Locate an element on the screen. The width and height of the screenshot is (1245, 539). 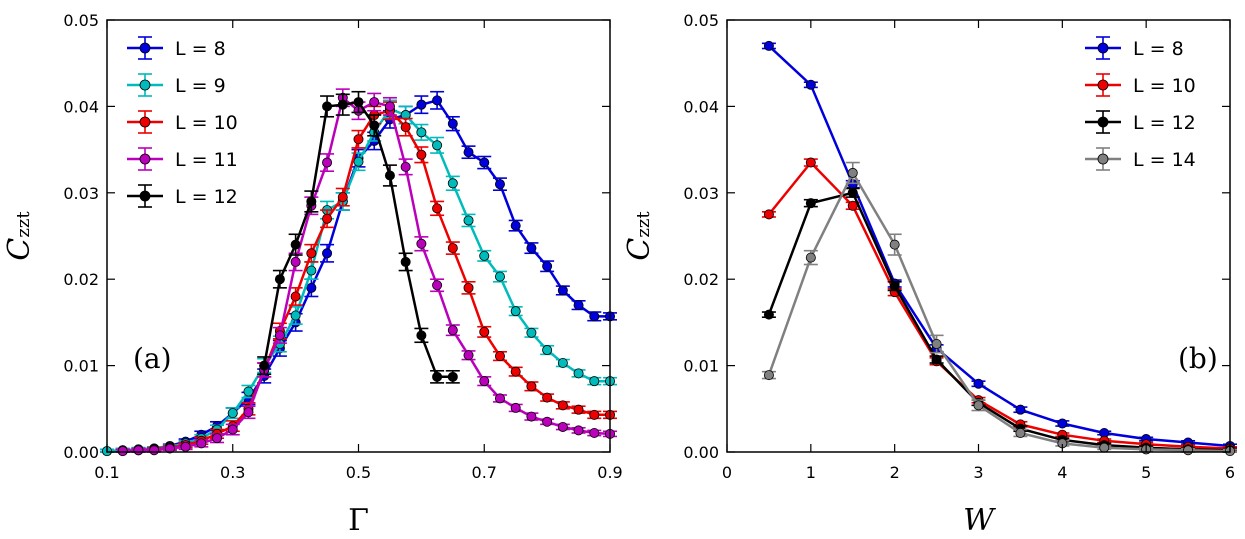
panel-a-x-tick-label: 0.3 is located at coordinates (232, 472).